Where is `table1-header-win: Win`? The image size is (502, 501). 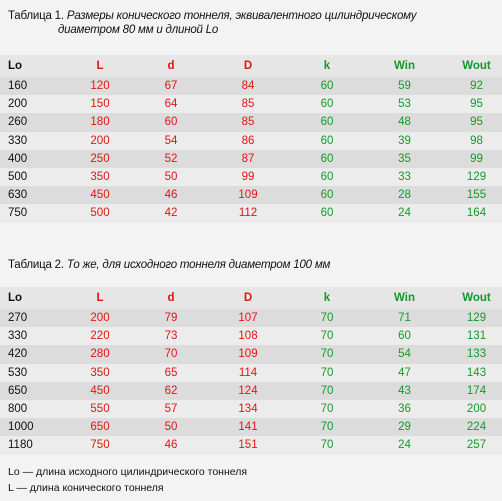 table1-header-win: Win is located at coordinates (404, 66).